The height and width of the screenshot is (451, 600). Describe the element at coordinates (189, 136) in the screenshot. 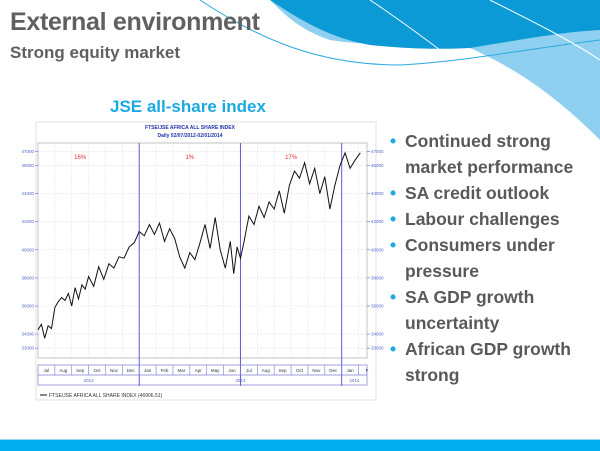

I see `chart-subtitle: Daily 02/07/2012-02/01/2014` at that location.